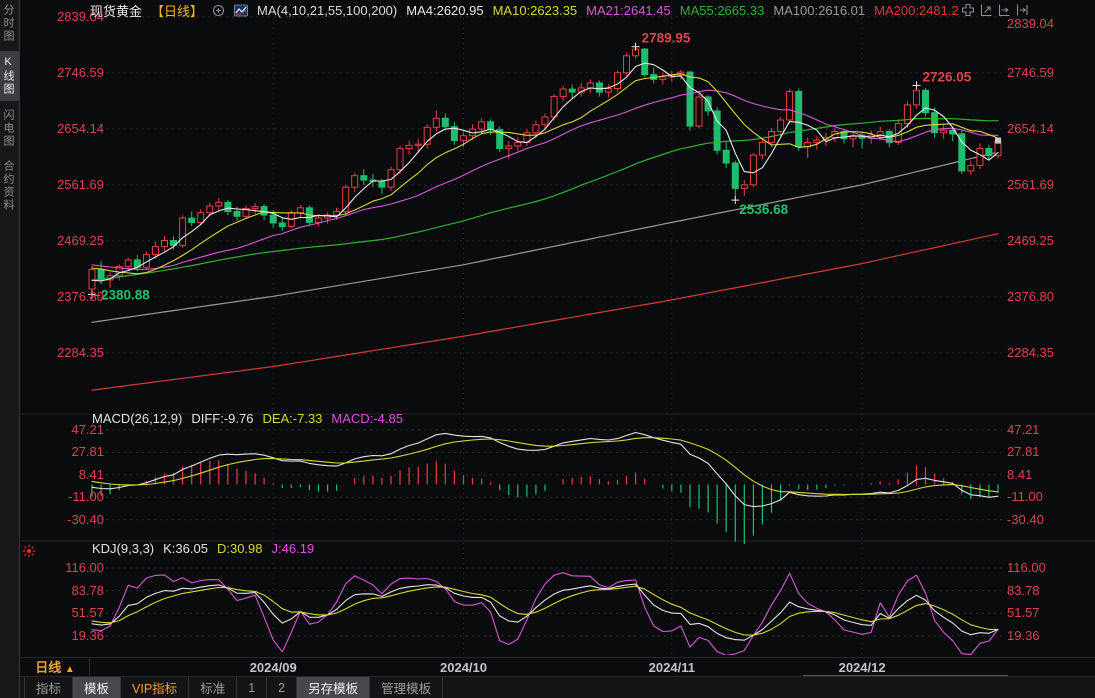  I want to click on bottom-tab: 另存模板, so click(334, 687).